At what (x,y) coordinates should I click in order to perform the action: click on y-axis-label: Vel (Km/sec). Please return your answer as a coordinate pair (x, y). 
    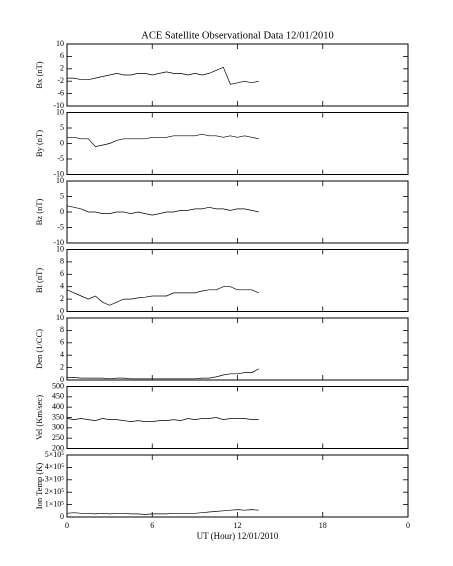
    Looking at the image, I should click on (39, 417).